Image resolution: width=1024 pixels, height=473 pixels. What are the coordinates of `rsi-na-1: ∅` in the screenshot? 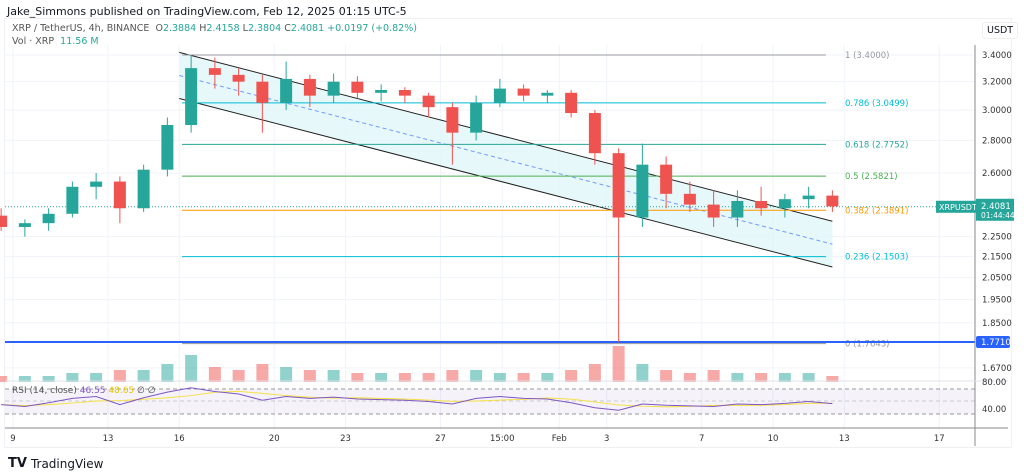 It's located at (141, 391).